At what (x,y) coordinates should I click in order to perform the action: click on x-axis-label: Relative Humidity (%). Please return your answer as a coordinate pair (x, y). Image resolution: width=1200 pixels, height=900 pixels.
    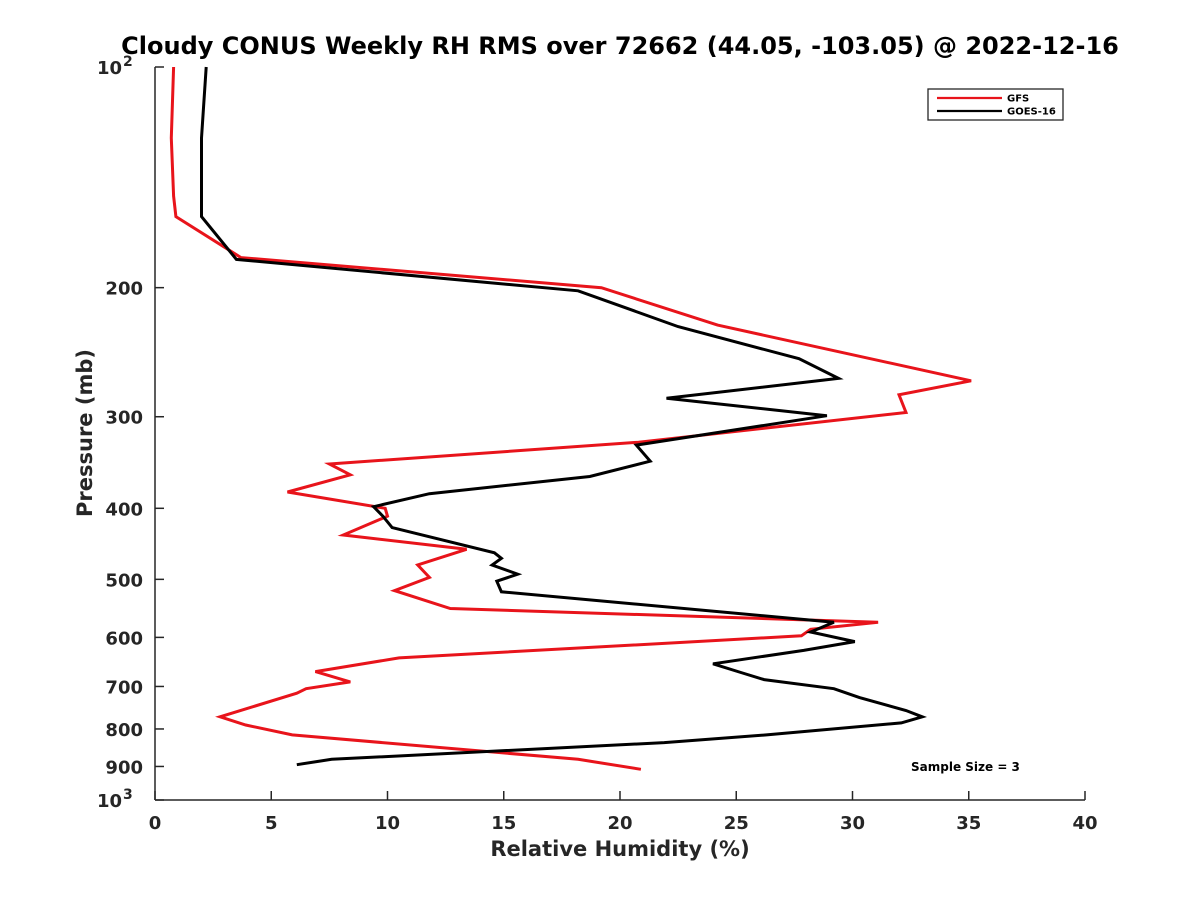
    Looking at the image, I should click on (619, 849).